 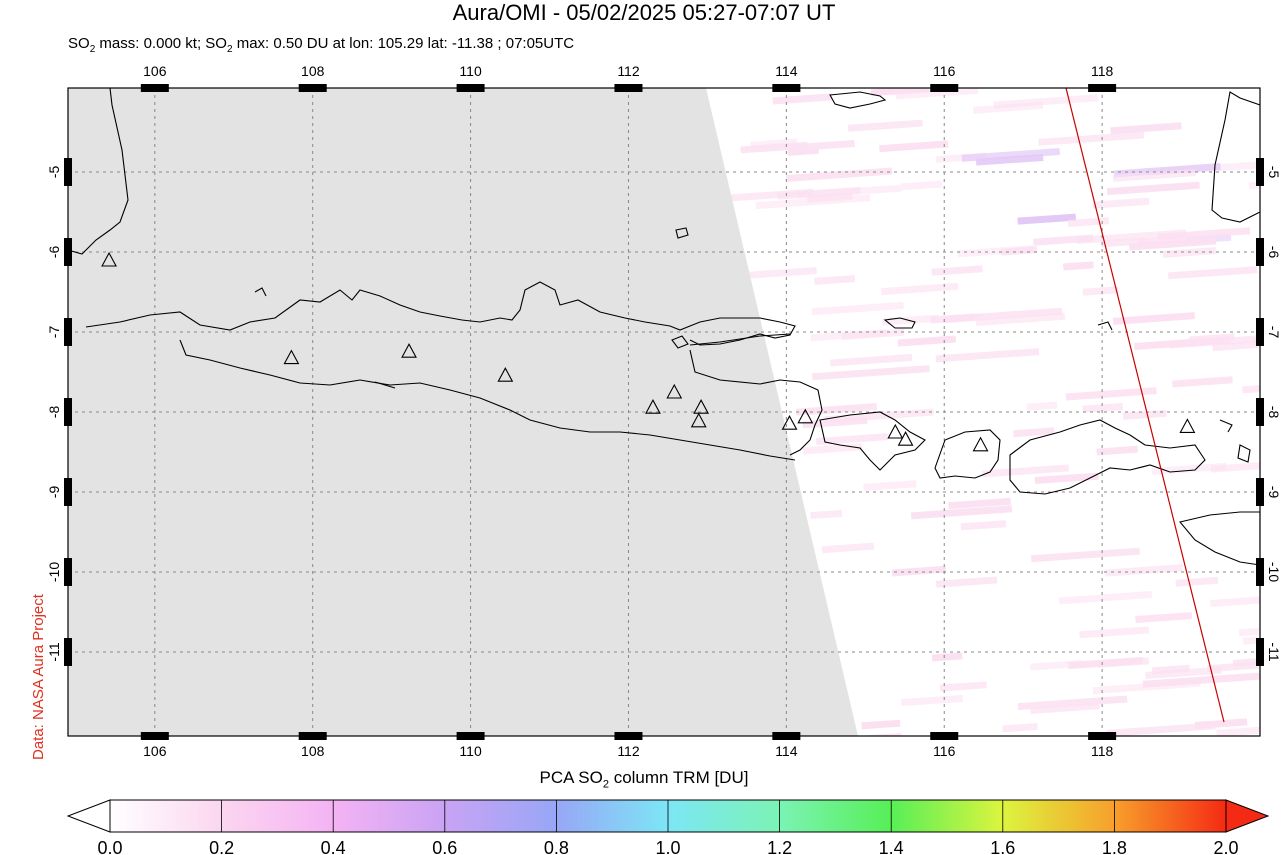 I want to click on so2-subscript-2: 2, so click(x=229, y=49).